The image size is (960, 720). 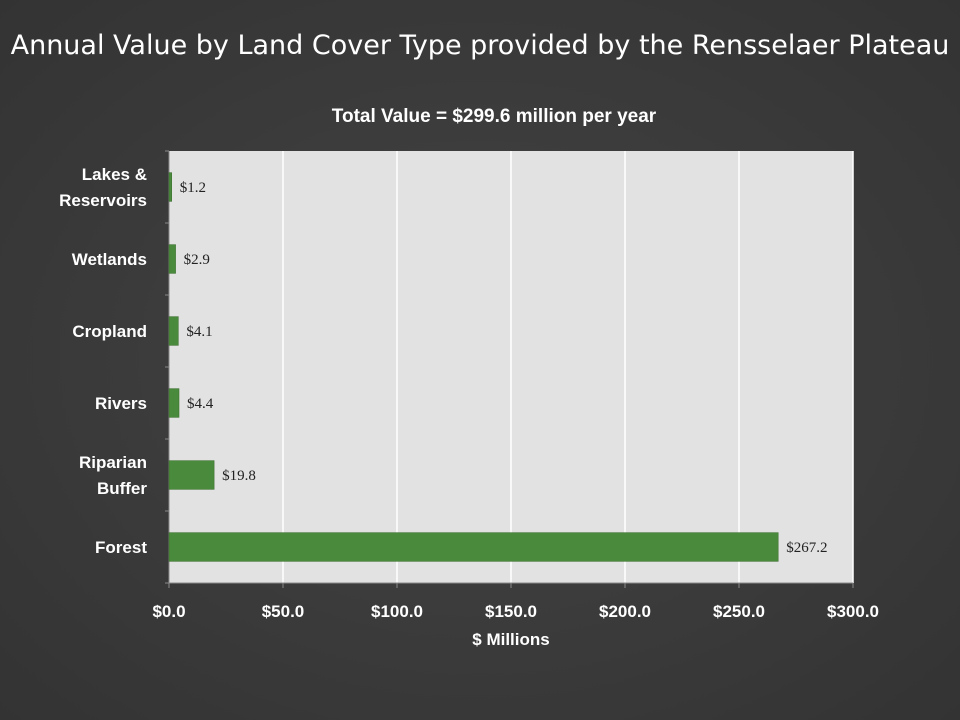 I want to click on x-tick-label: $0.0, so click(x=168, y=611).